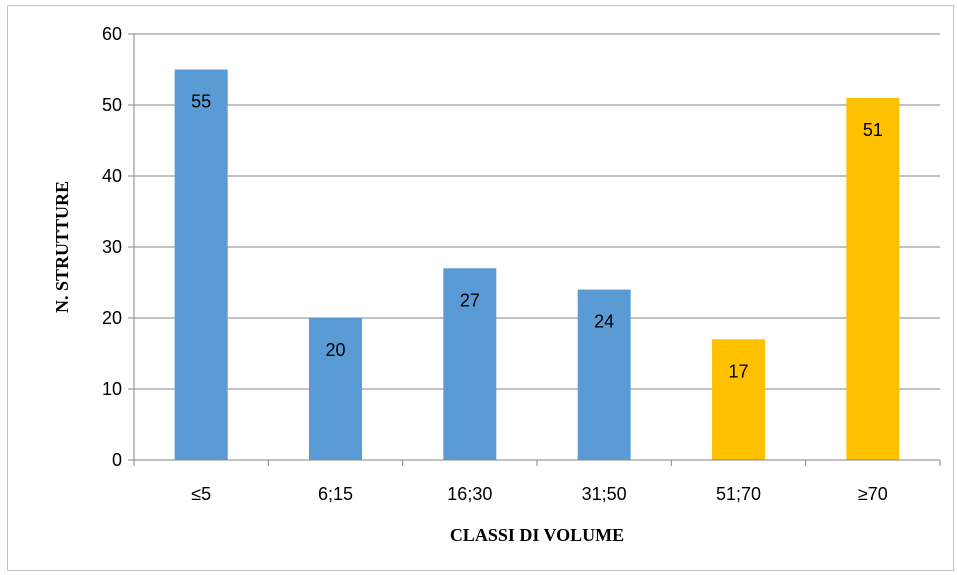  I want to click on y-tick-label: 20, so click(112, 318).